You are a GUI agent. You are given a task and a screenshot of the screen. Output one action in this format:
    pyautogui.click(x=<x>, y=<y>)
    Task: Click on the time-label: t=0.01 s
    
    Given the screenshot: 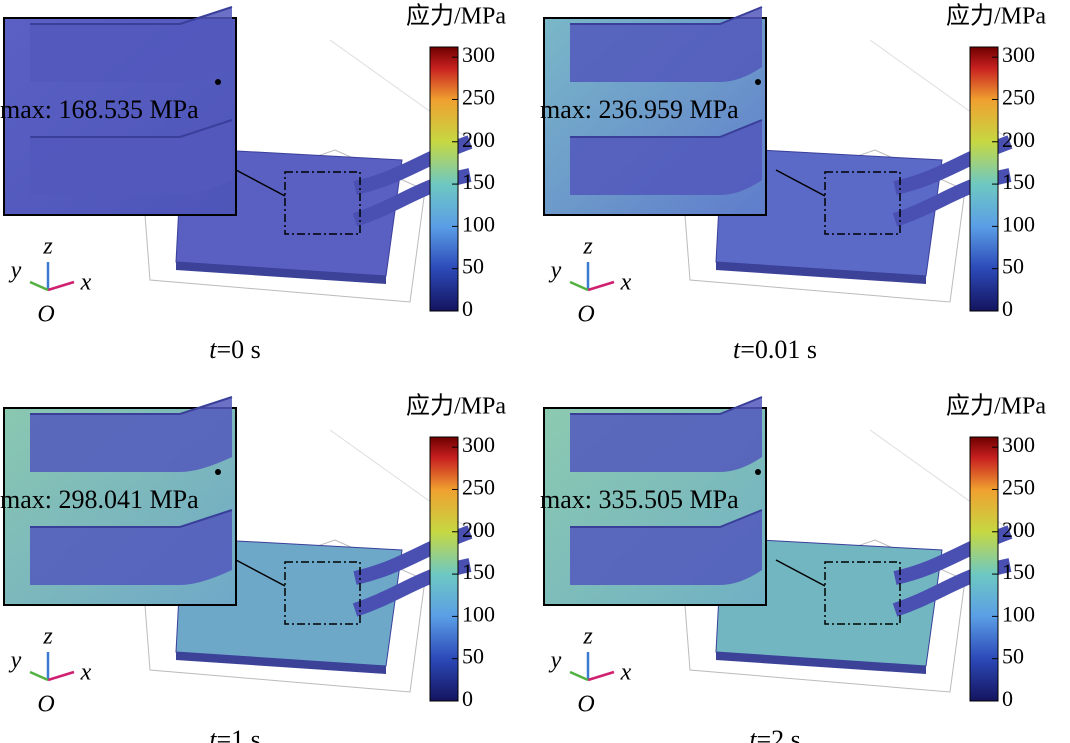 What is the action you would take?
    pyautogui.click(x=775, y=349)
    